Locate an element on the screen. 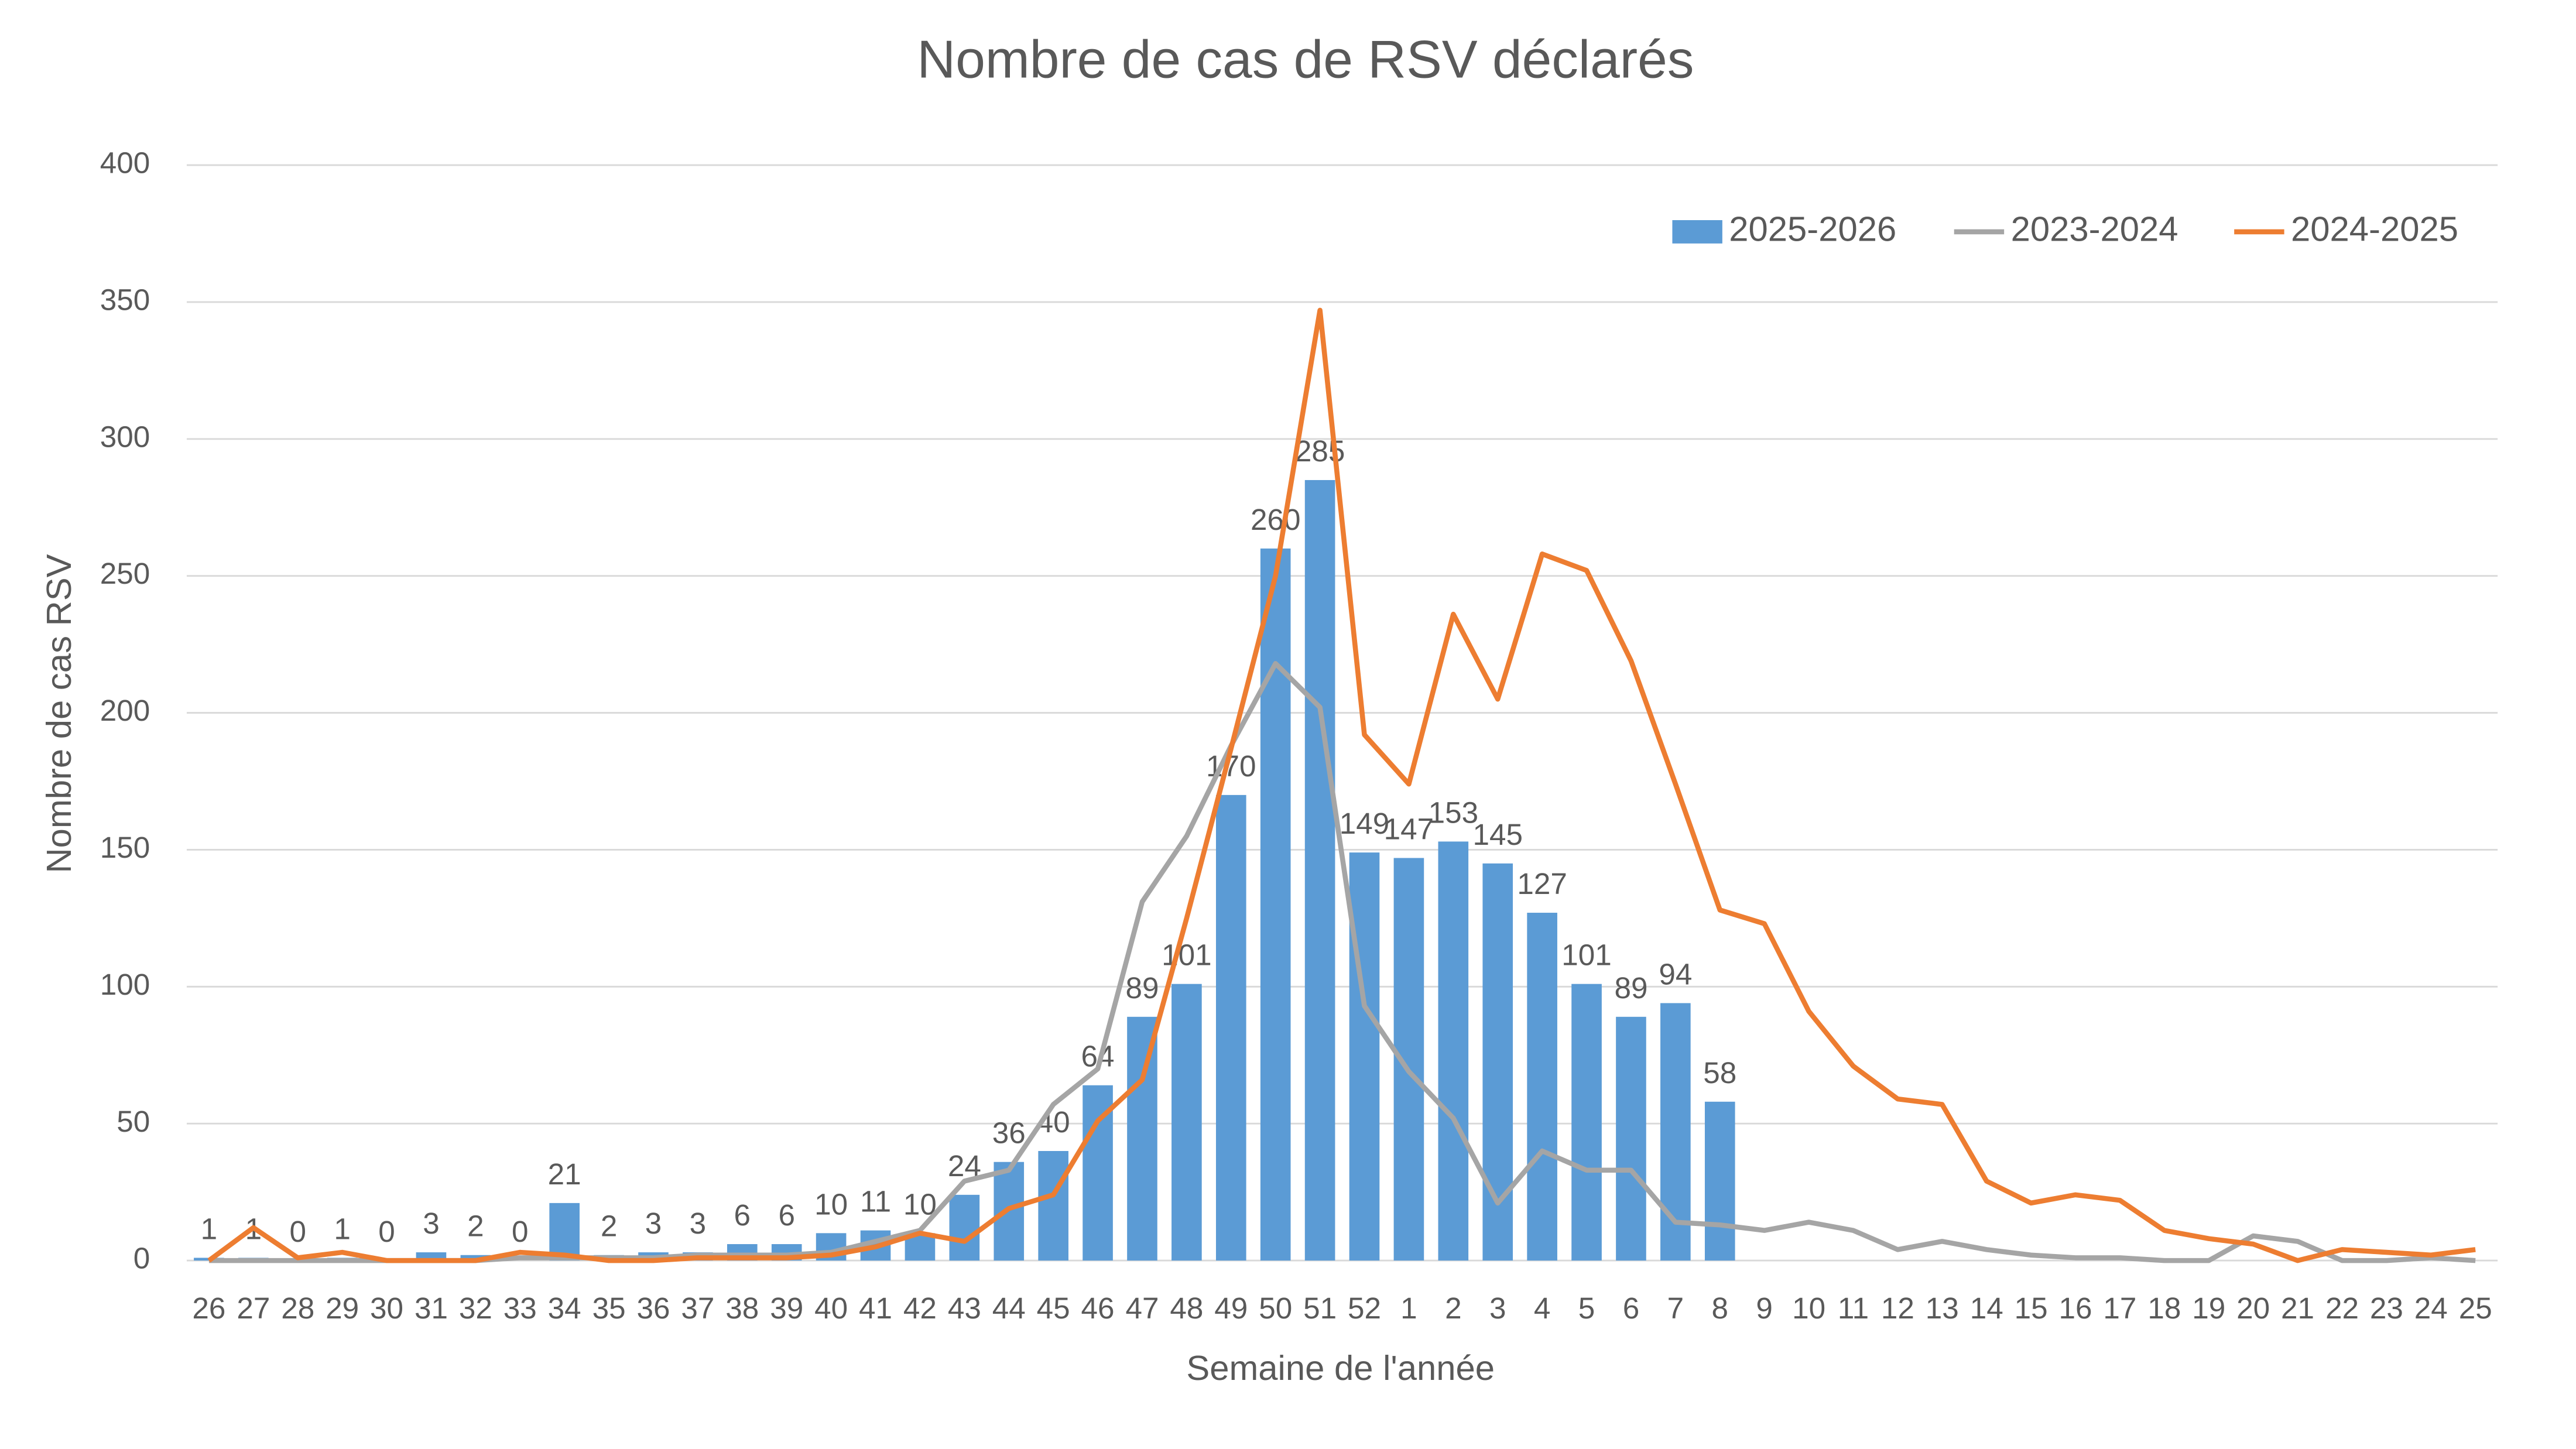  y-tick-label: 50 is located at coordinates (133, 1121).